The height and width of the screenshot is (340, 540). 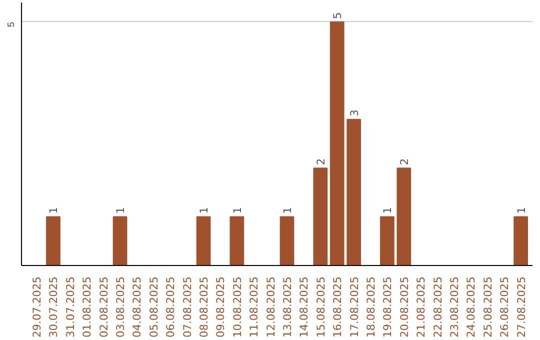 What do you see at coordinates (387, 307) in the screenshot?
I see `x-tick-label: 19.08.2025` at bounding box center [387, 307].